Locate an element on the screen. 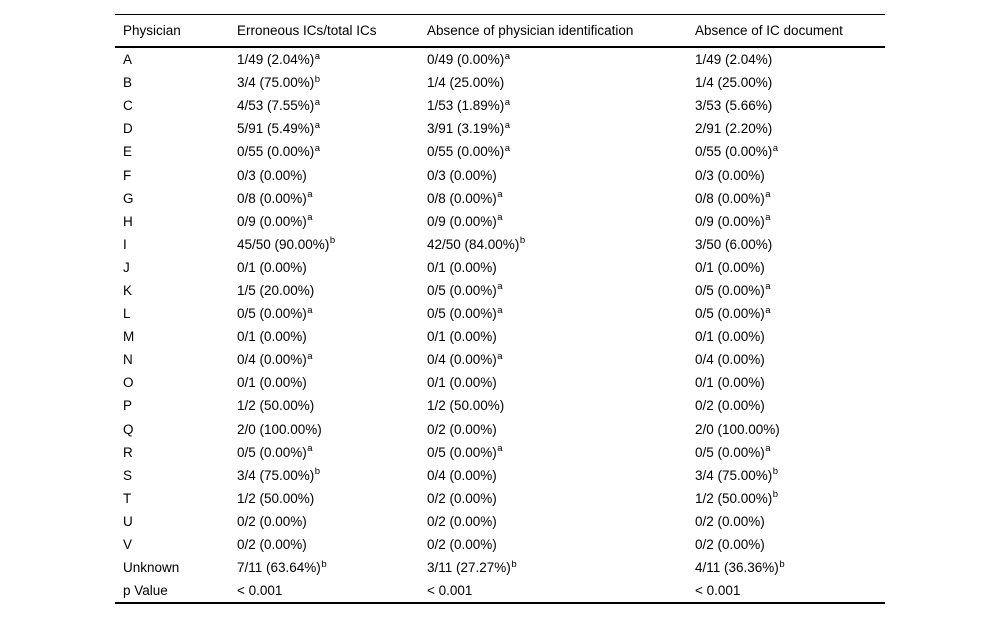  physician-cell: H is located at coordinates (128, 221).